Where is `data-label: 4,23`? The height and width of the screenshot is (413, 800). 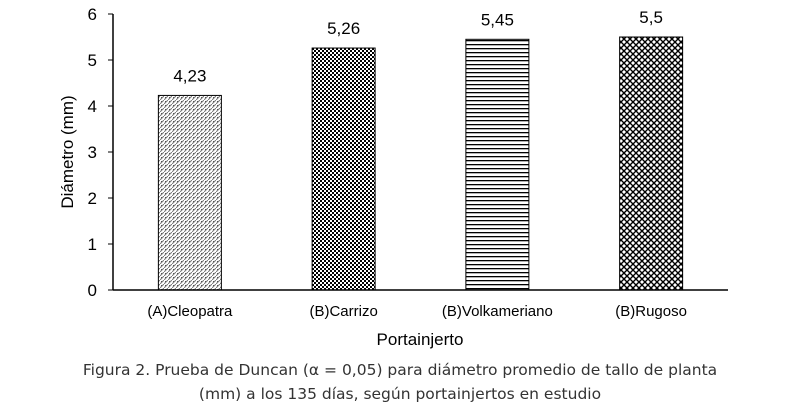
data-label: 4,23 is located at coordinates (189, 75).